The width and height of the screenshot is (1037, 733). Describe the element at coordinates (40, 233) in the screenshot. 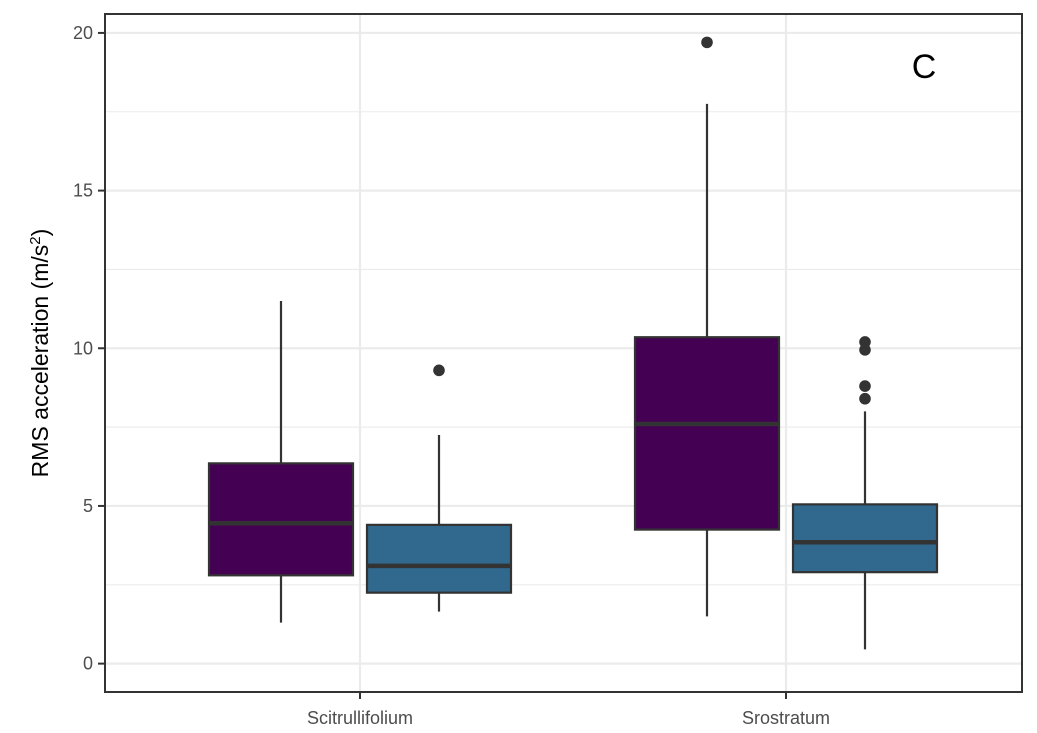

I see `y-axis-title-close: )` at that location.